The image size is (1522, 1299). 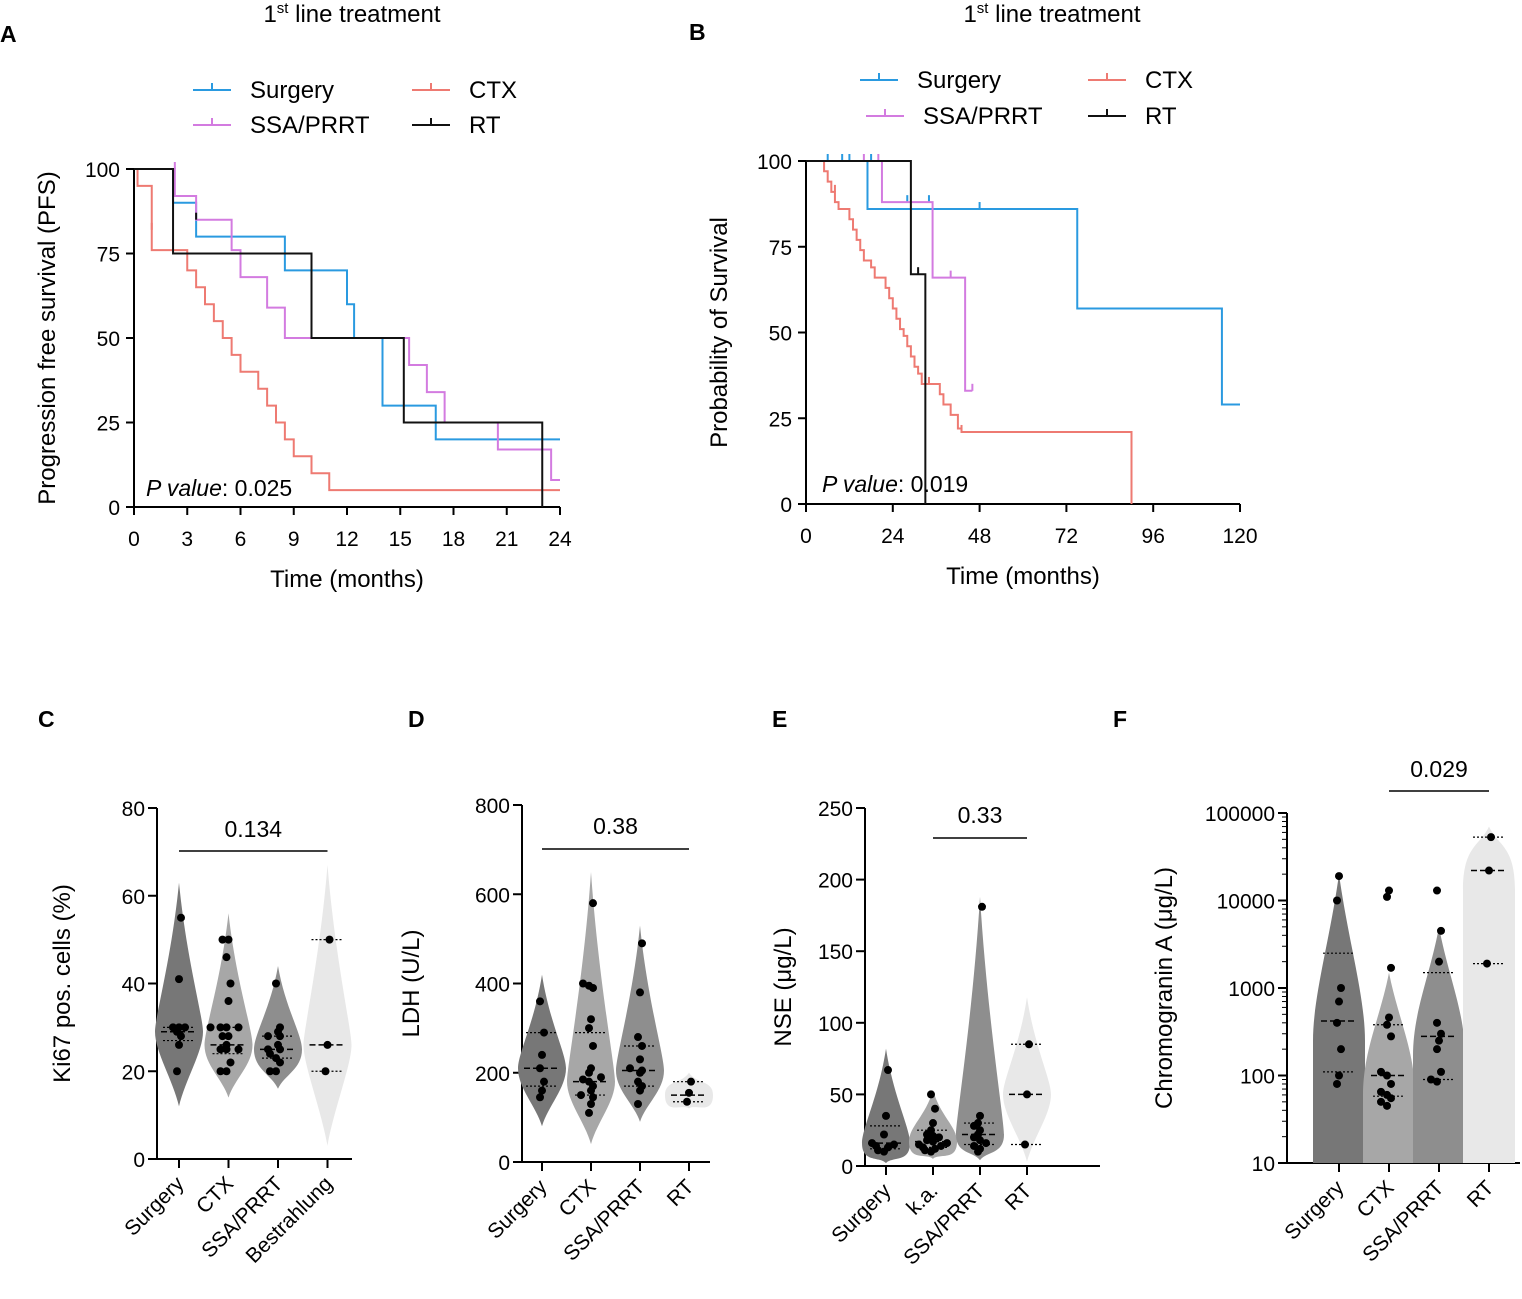 I want to click on series-line-ssa-prrt, so click(x=347, y=324).